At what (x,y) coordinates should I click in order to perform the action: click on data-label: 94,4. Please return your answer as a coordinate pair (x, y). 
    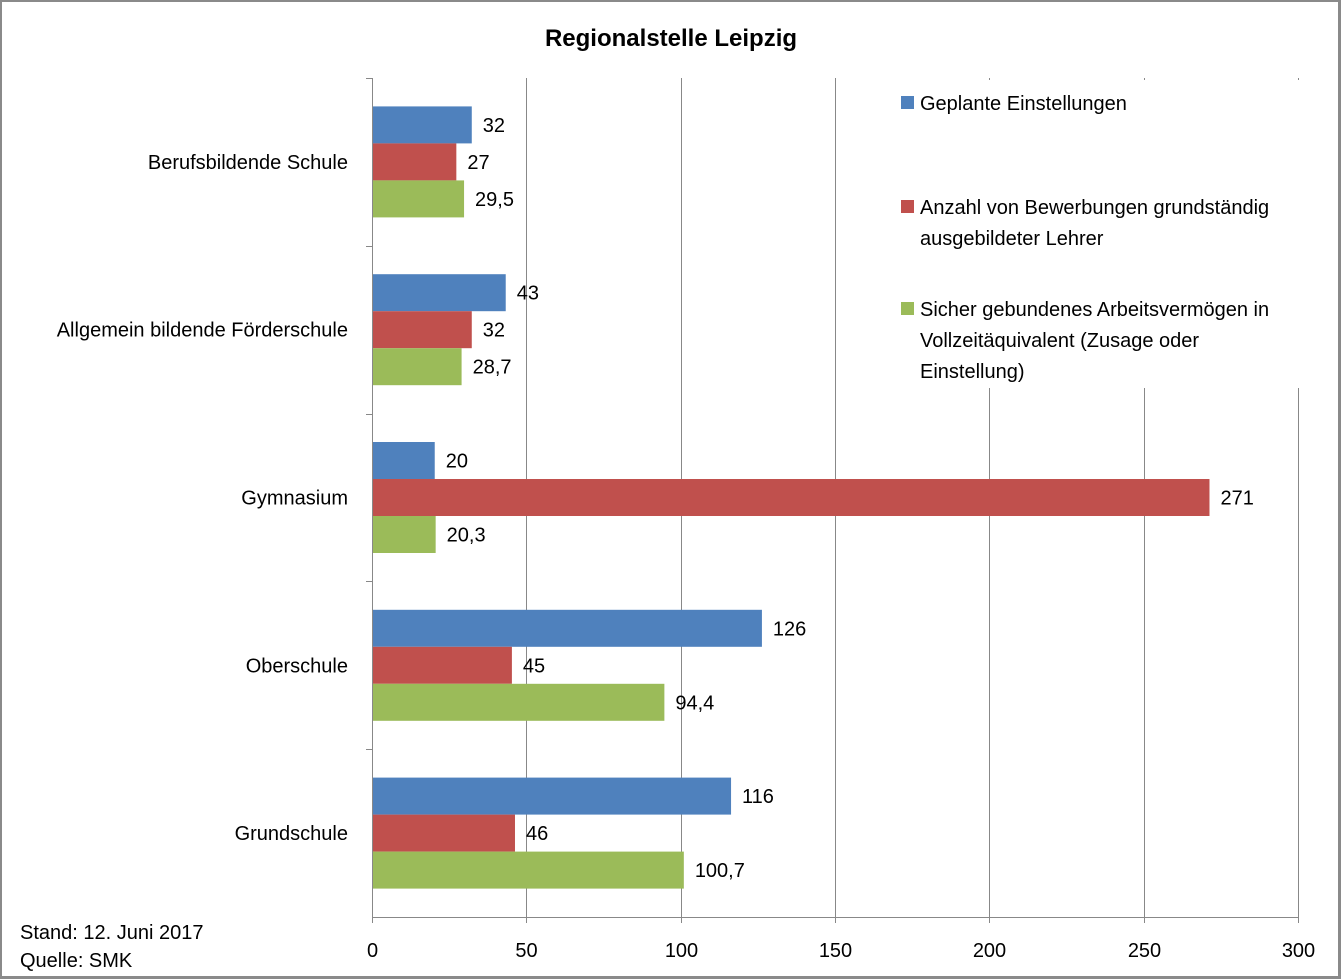
    Looking at the image, I should click on (694, 703).